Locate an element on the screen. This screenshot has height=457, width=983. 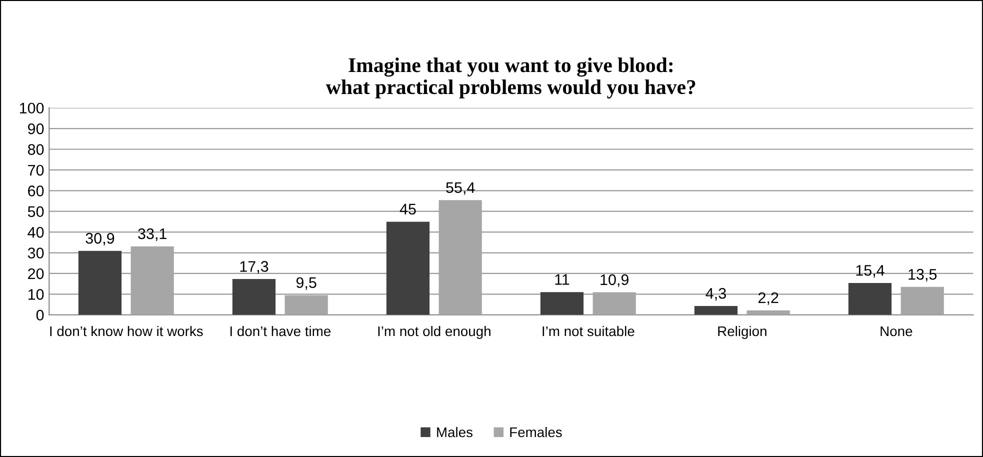
data-label: 13,5 is located at coordinates (922, 275).